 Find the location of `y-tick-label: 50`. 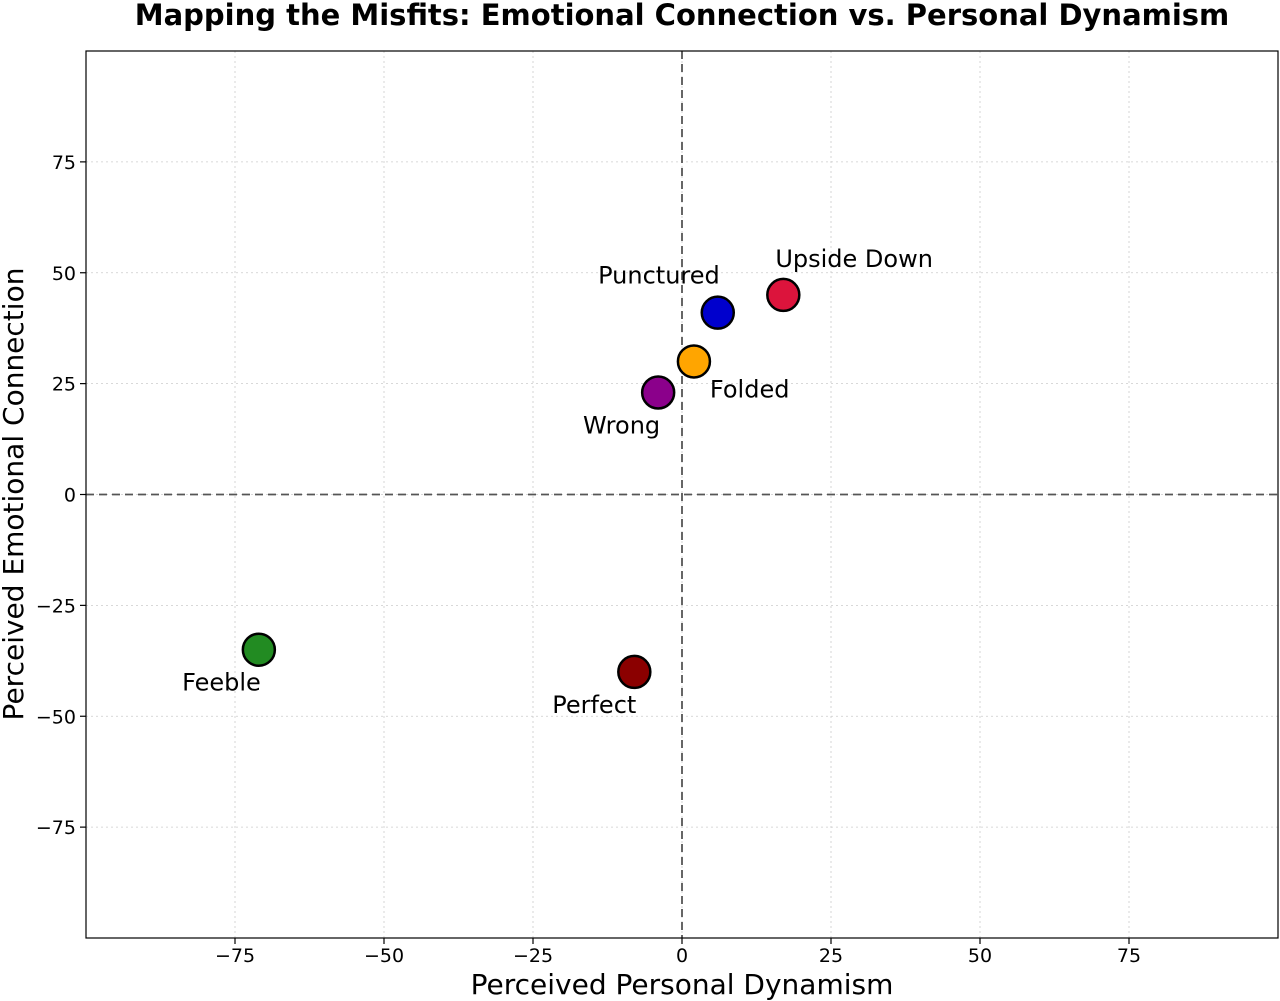

y-tick-label: 50 is located at coordinates (64, 274).